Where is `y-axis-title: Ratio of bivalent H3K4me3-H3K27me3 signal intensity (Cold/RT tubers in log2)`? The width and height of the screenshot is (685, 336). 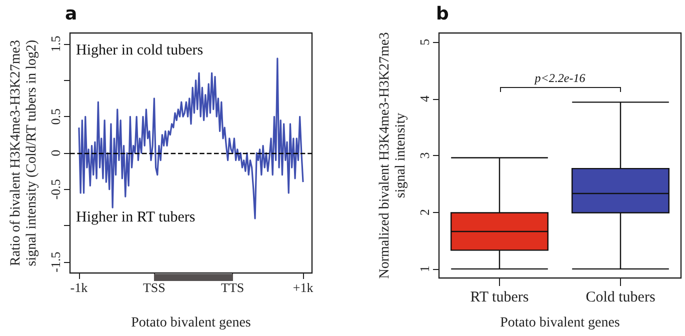 y-axis-title: Ratio of bivalent H3K4me3-H3K27me3 signal intensity (Cold/RT tubers in log2) is located at coordinates (24, 152).